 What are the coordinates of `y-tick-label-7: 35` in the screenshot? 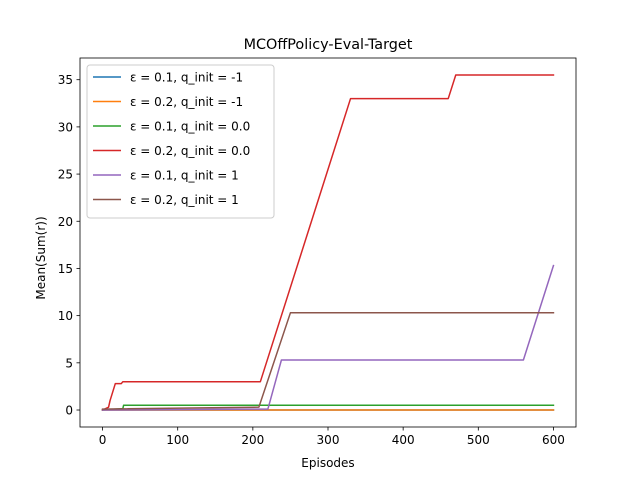 It's located at (65, 80).